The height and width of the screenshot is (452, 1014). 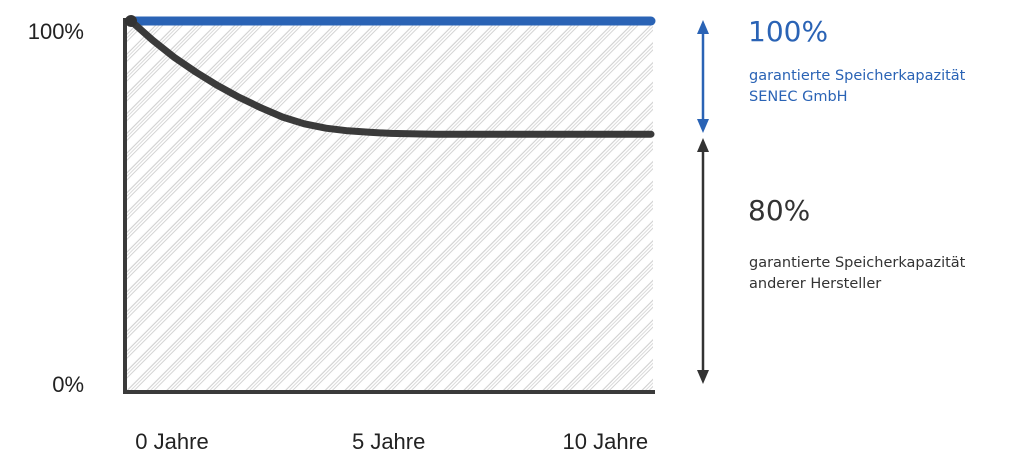 What do you see at coordinates (131, 21) in the screenshot?
I see `origin-point` at bounding box center [131, 21].